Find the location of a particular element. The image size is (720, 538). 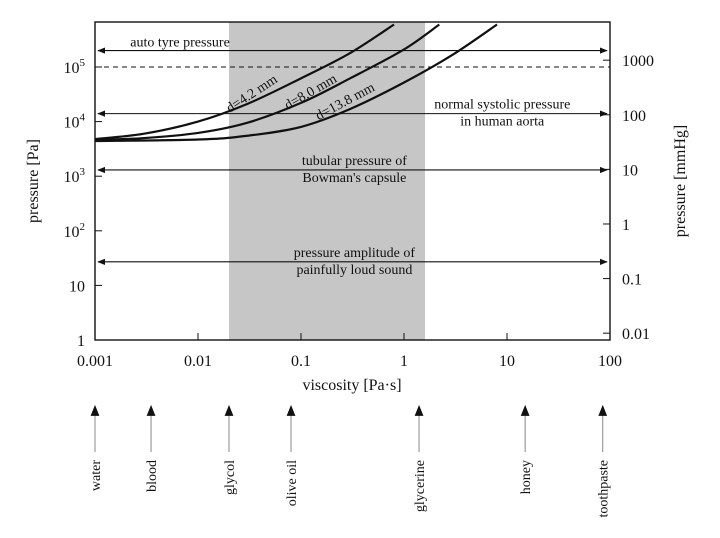

annotation-label-3-line-2: Bowman's capsule is located at coordinates (354, 178).